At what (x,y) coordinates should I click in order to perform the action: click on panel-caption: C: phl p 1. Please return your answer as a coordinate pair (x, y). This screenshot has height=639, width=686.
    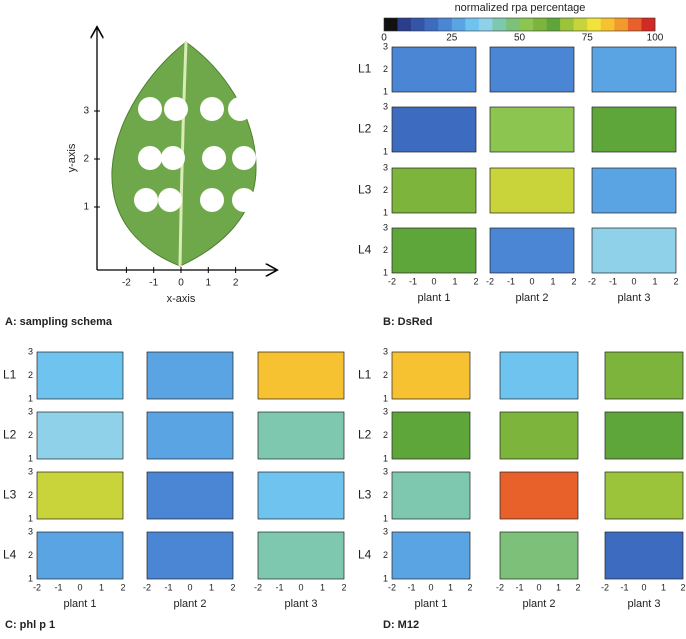
    Looking at the image, I should click on (30, 625).